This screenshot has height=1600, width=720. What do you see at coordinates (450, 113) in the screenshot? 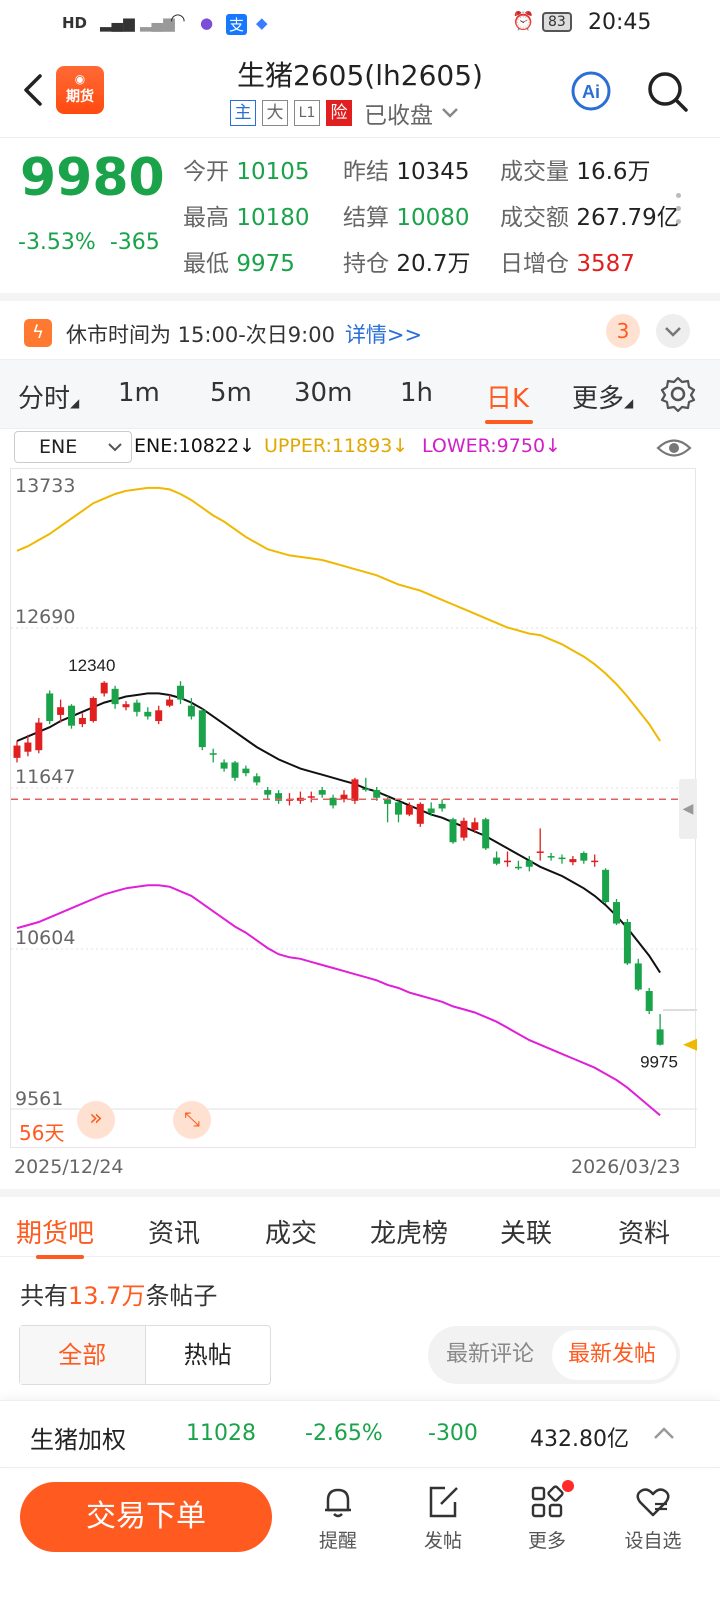
I see `chevron-down-icon` at bounding box center [450, 113].